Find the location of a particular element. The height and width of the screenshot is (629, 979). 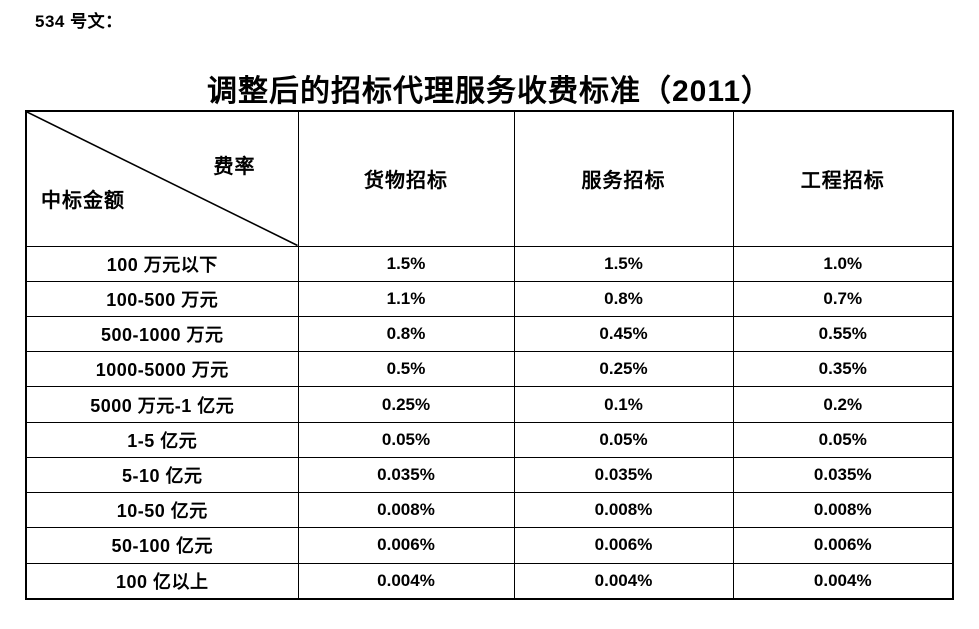

corner-label-bid-amount: 中标金额 is located at coordinates (83, 201).